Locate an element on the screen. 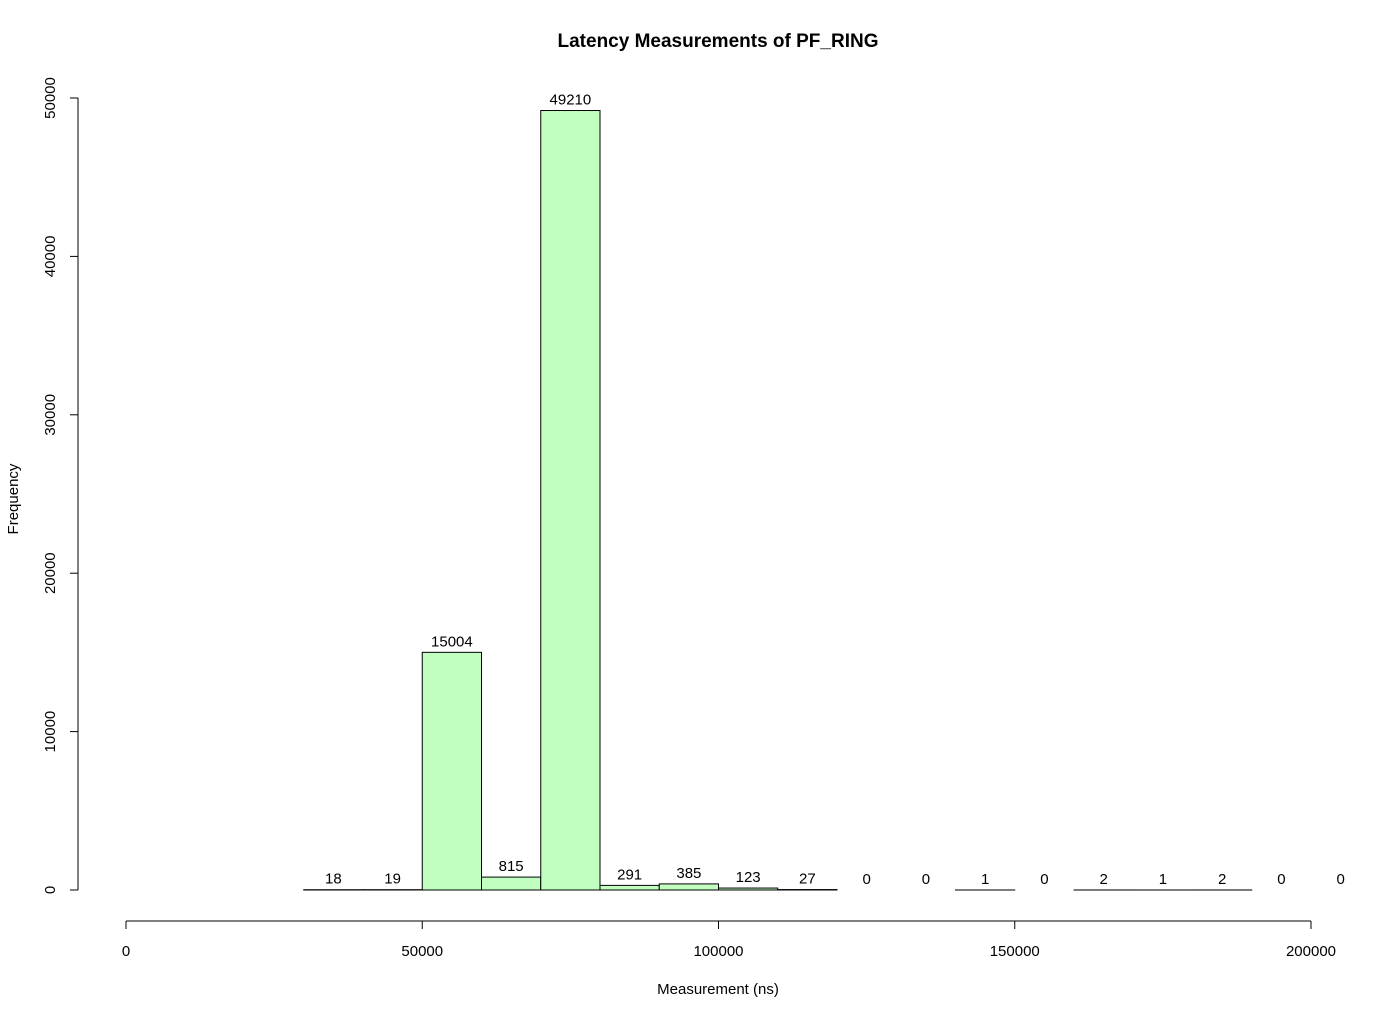 This screenshot has height=1019, width=1399. bar-count-label: 49210 is located at coordinates (571, 100).